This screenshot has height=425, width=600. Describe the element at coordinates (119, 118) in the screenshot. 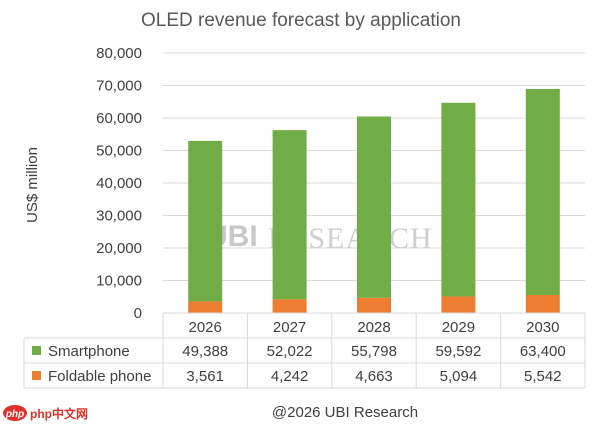

I see `y-tick-label: 60,000` at that location.